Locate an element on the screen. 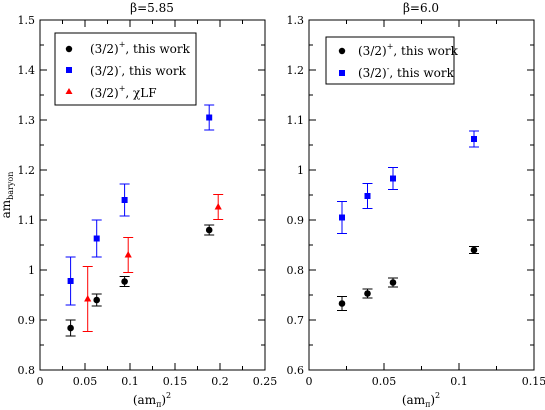 The height and width of the screenshot is (410, 545). chart-right-ytick-label: 0.8 is located at coordinates (296, 270).